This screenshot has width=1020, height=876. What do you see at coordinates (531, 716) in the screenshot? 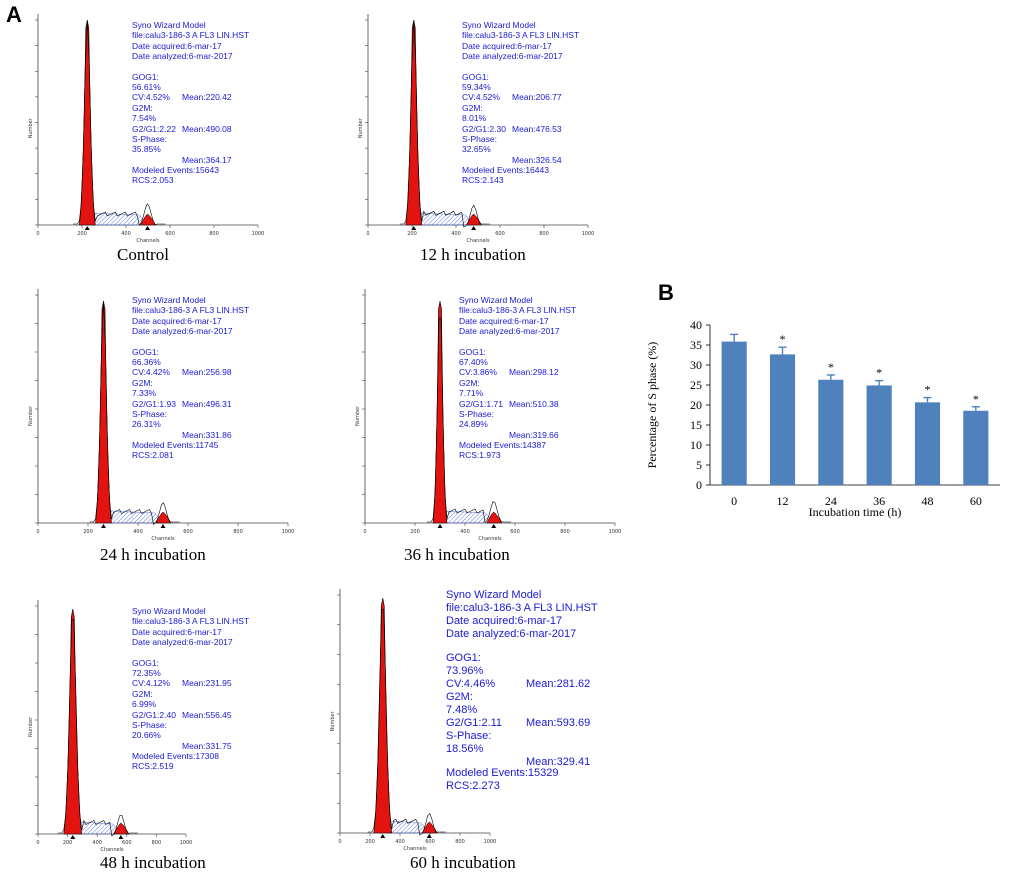
I see `g2m-row: 7.48% Mean:593.69` at bounding box center [531, 716].